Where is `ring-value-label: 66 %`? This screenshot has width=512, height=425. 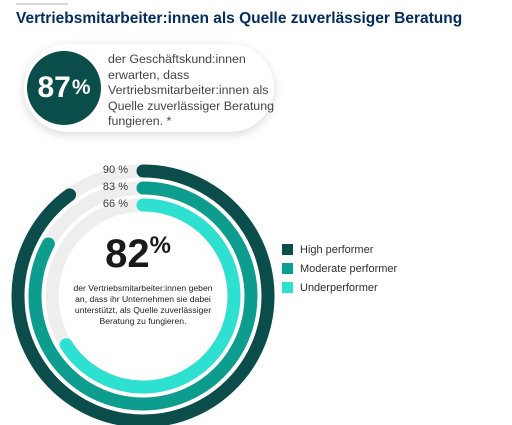
ring-value-label: 66 % is located at coordinates (115, 204).